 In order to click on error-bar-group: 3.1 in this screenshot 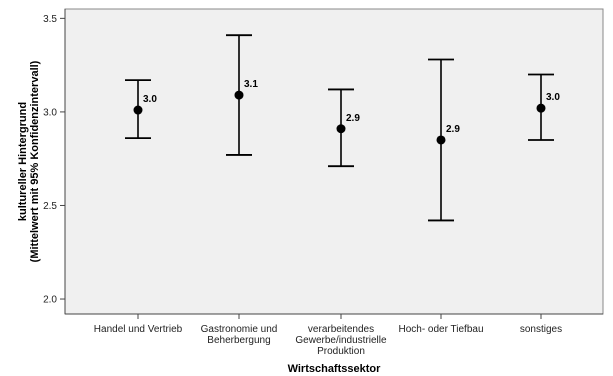, I will do `click(242, 95)`.